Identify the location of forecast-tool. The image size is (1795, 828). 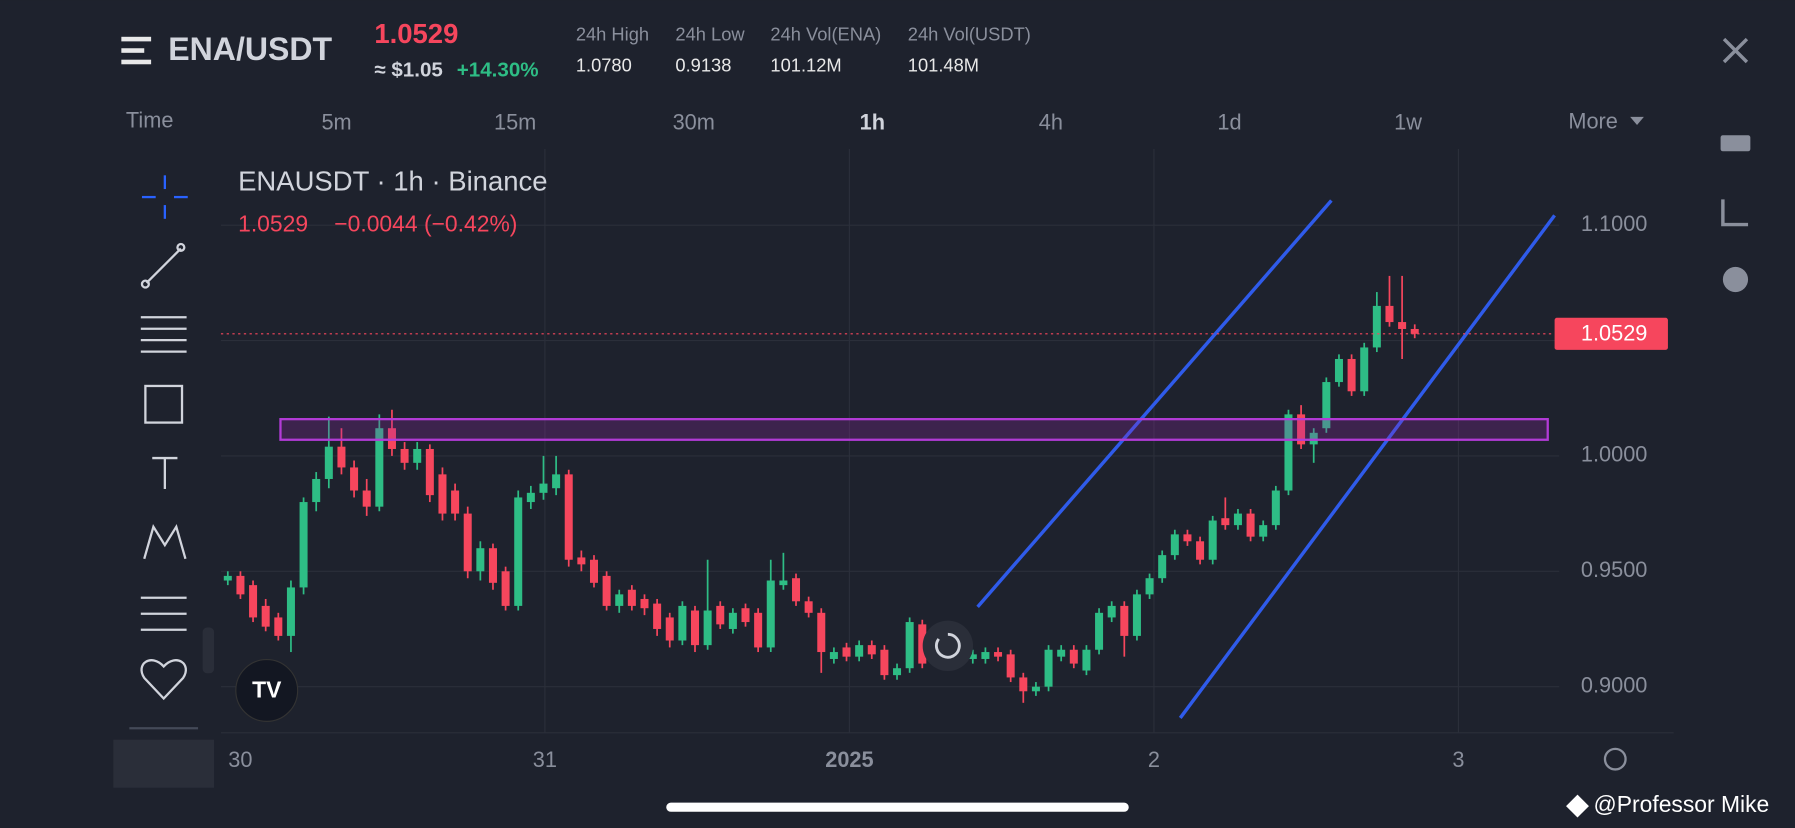
(163, 613).